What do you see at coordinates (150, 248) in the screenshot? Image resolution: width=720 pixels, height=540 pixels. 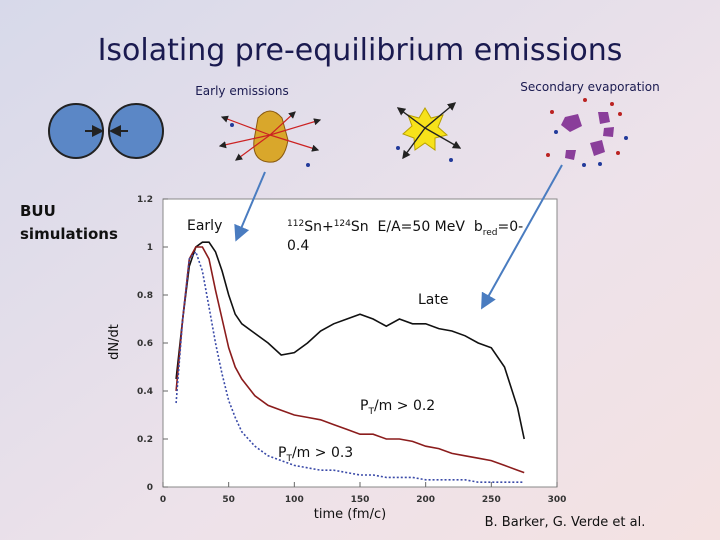 I see `y-tick-label: 1` at bounding box center [150, 248].